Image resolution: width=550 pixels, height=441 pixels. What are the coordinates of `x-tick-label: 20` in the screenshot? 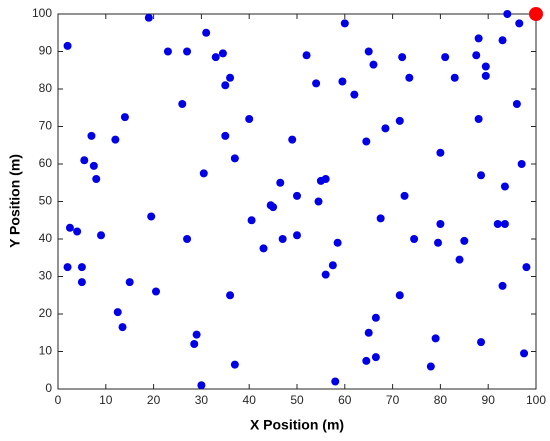 It's located at (154, 400).